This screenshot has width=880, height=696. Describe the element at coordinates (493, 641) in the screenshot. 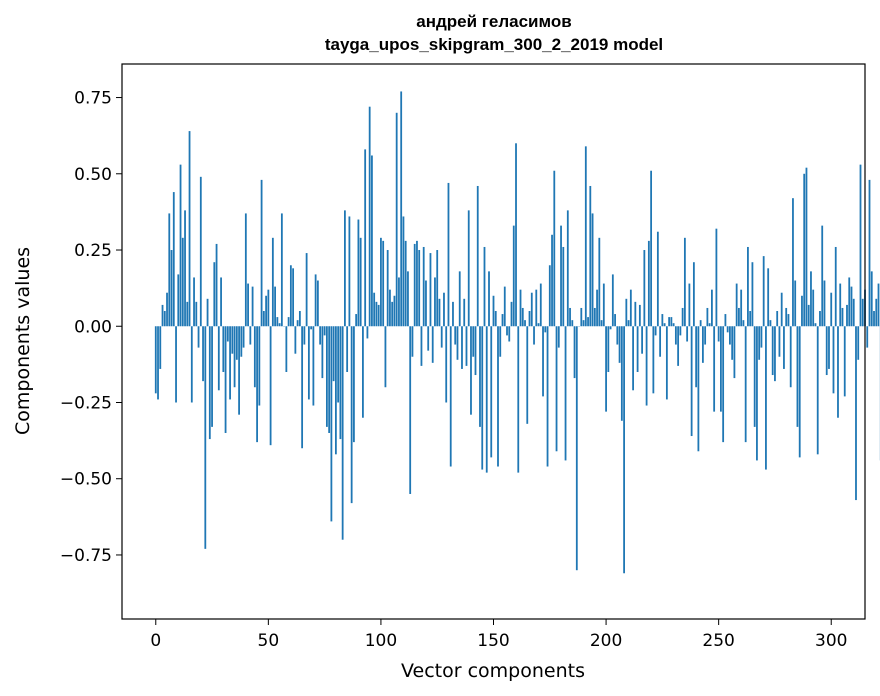

I see `x-tick-label: 150` at that location.